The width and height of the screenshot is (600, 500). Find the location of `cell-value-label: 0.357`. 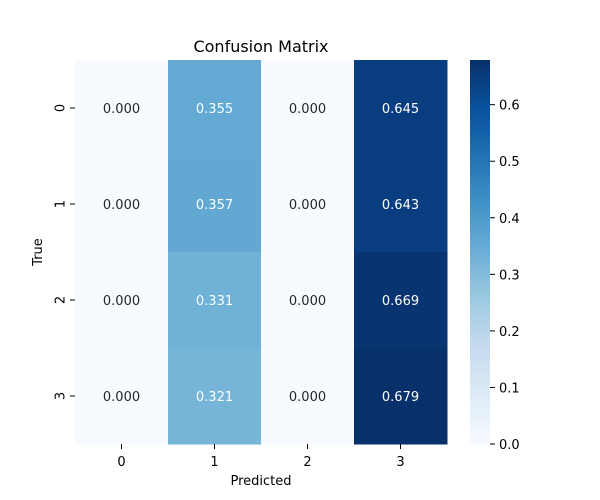

cell-value-label: 0.357 is located at coordinates (214, 205).